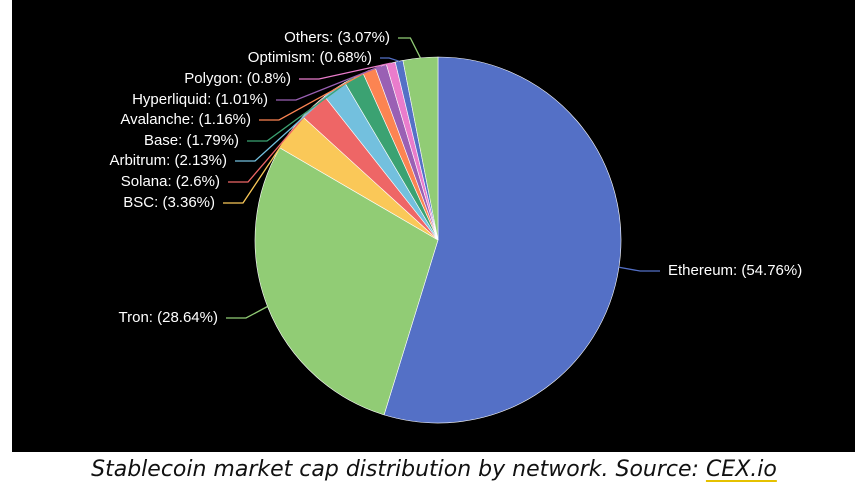  Describe the element at coordinates (185, 119) in the screenshot. I see `slice-label: Avalanche: (1.16%)` at that location.